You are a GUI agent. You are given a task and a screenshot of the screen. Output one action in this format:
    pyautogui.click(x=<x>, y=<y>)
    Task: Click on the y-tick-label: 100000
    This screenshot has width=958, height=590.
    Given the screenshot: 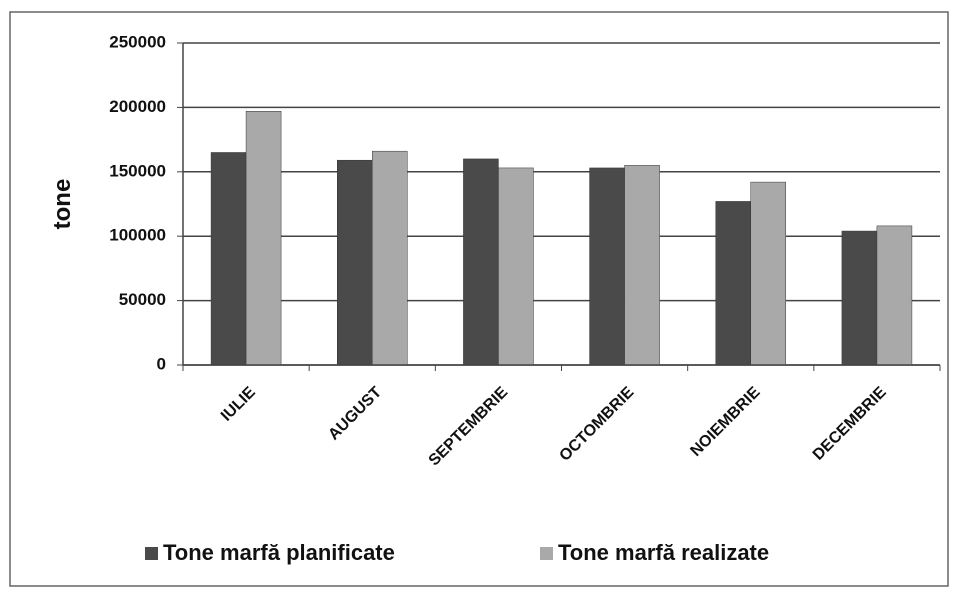 What is the action you would take?
    pyautogui.click(x=137, y=235)
    